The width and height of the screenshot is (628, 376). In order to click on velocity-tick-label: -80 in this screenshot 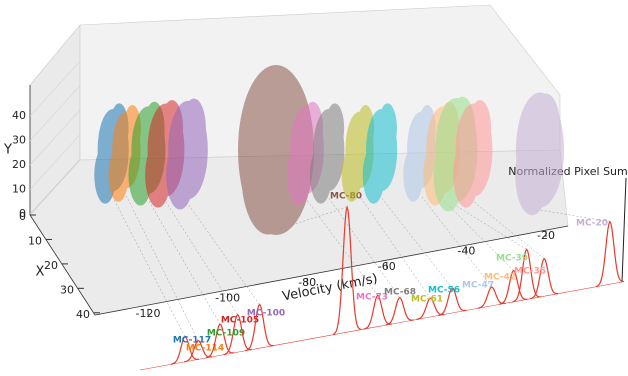, I will do `click(307, 282)`.